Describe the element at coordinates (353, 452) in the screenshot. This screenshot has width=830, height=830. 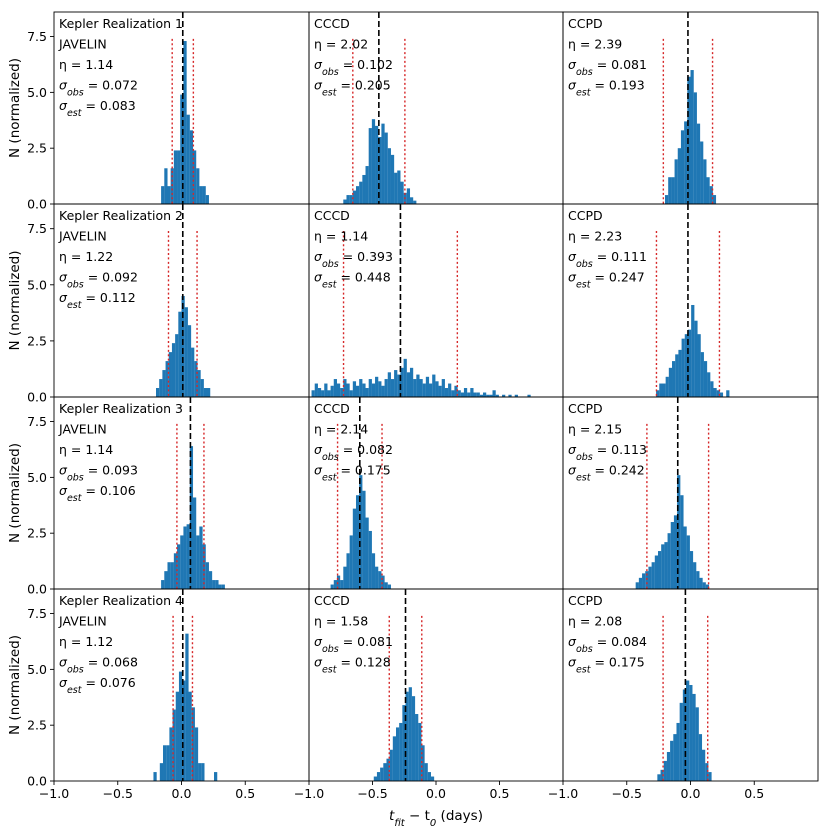
I see `sigma-obs-label: σobs = 0.082` at that location.